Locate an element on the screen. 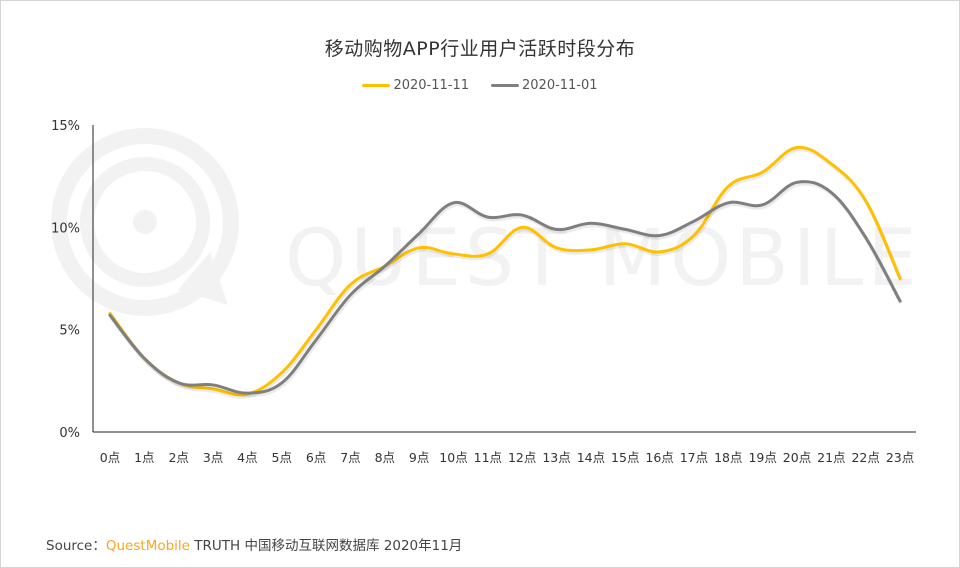 The width and height of the screenshot is (960, 568). x-tick-label: 15点 is located at coordinates (625, 457).